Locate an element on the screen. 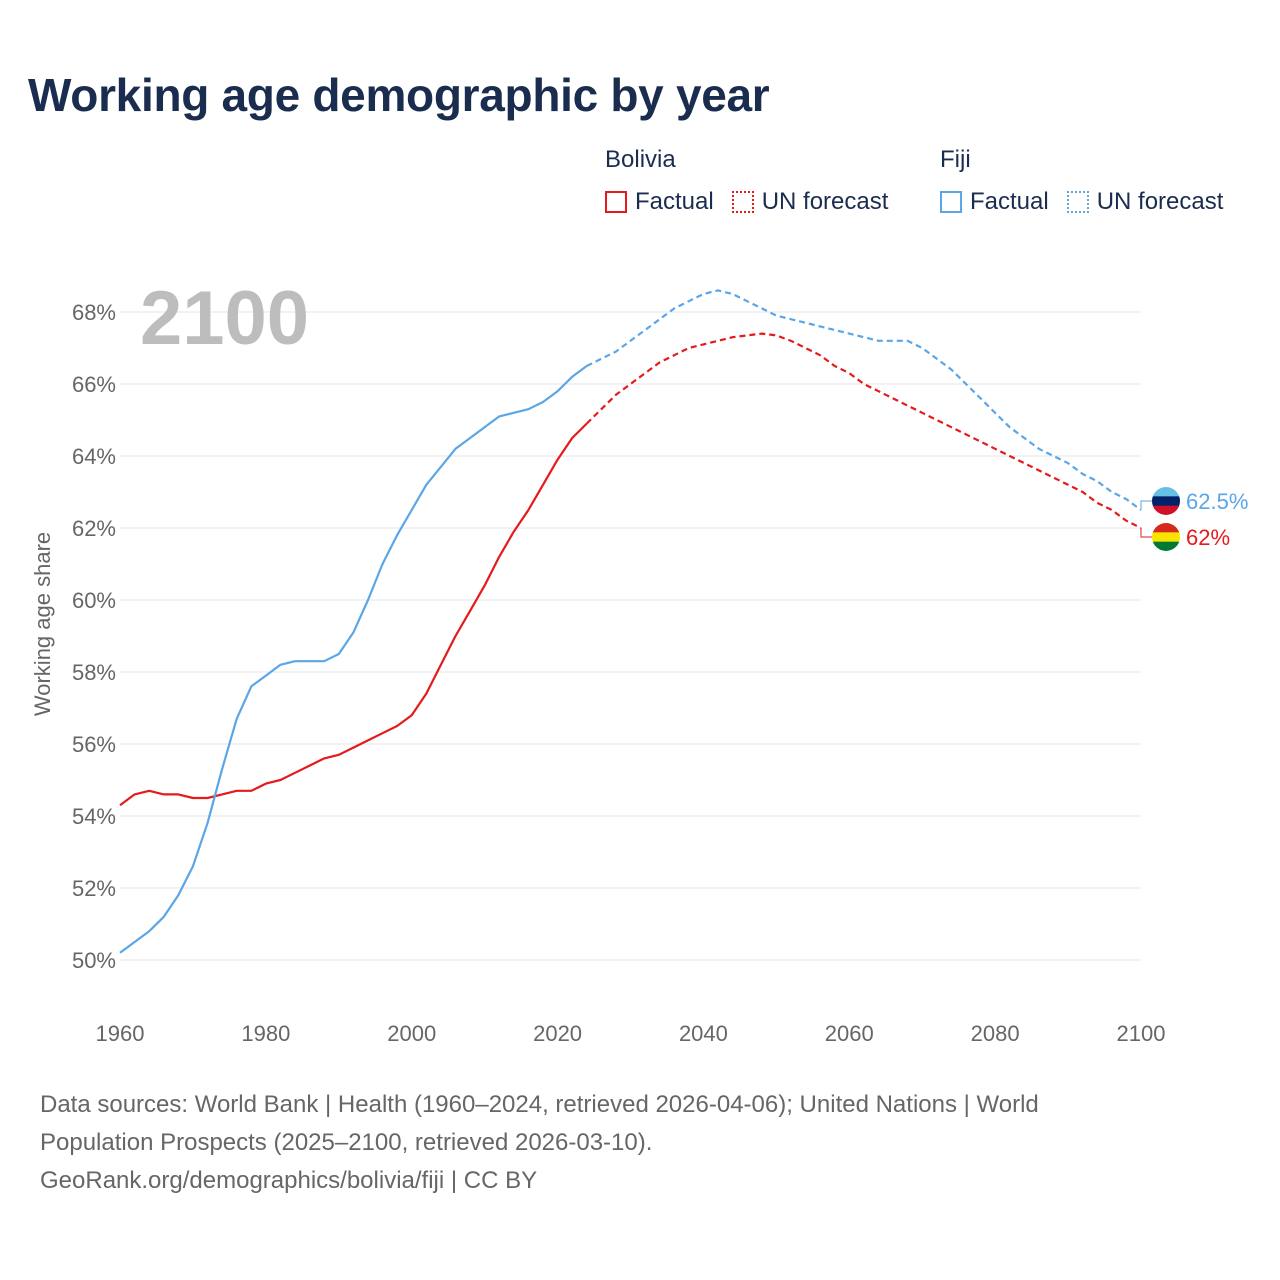  flag-bolivia-icon is located at coordinates (1166, 537).